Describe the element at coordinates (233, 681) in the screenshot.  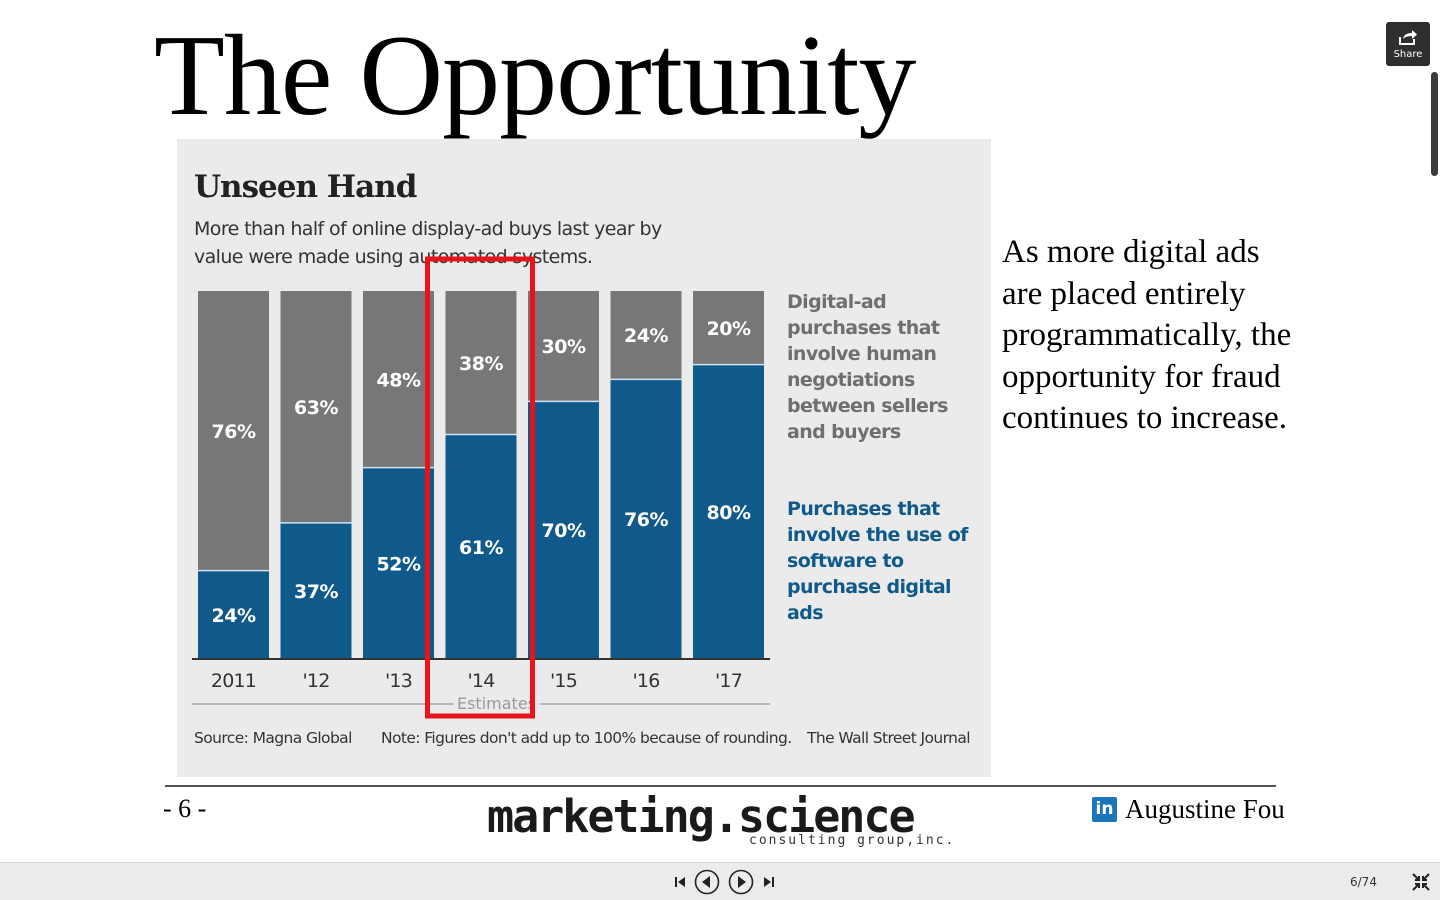
I see `x-tick-label-0: 2011` at that location.